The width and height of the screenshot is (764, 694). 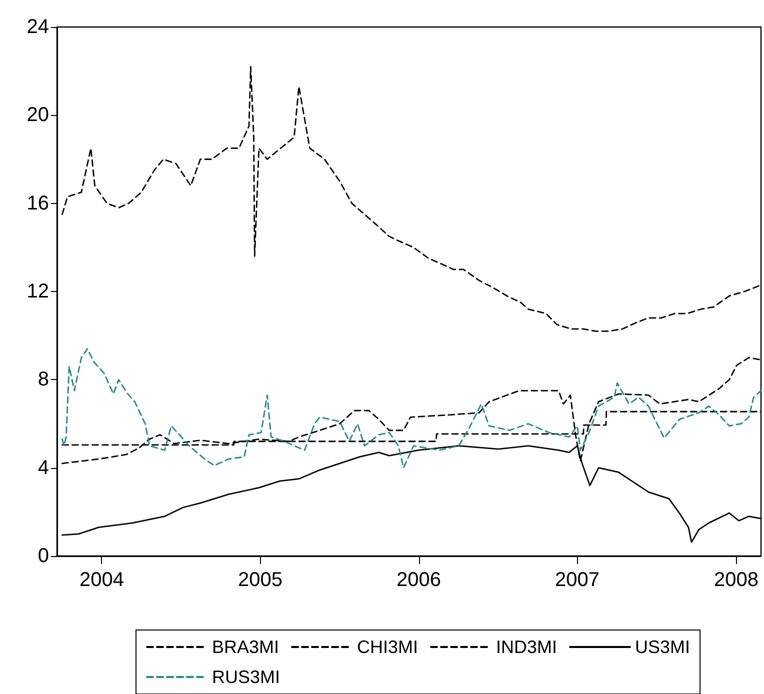 What do you see at coordinates (387, 647) in the screenshot?
I see `legend-label: CHI3MI` at bounding box center [387, 647].